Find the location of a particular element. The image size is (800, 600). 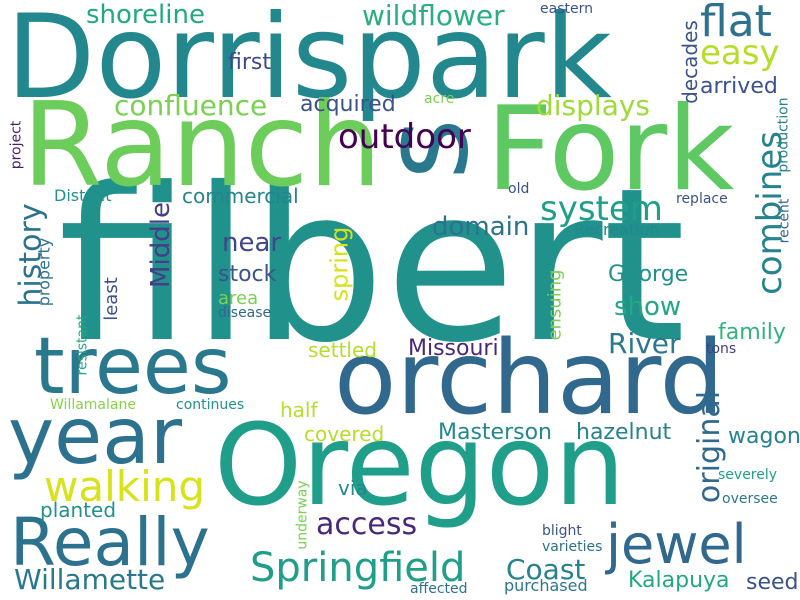

word-ensuing: ensuing is located at coordinates (555, 305).